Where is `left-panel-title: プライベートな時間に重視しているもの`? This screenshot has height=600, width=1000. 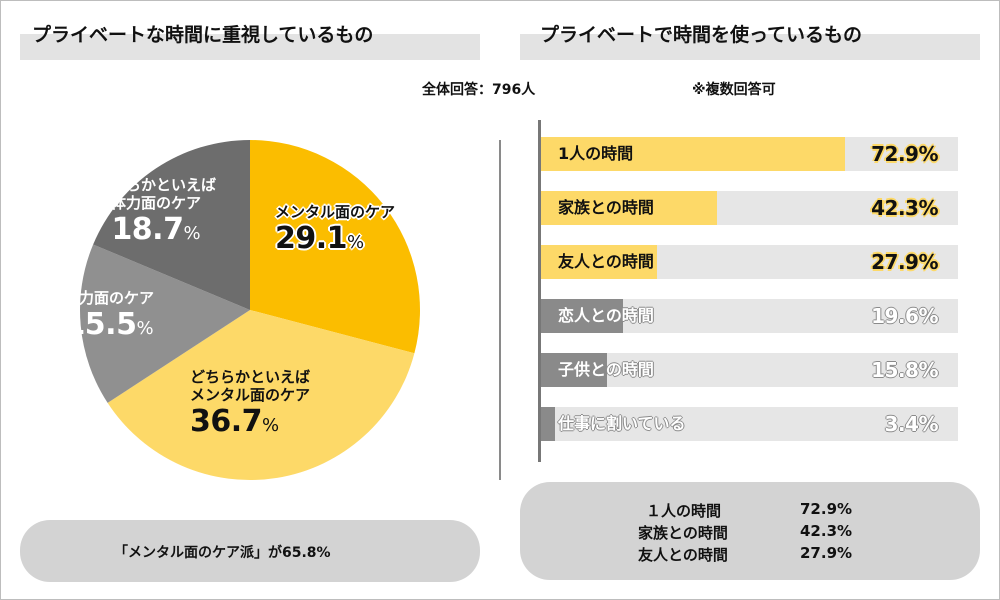
left-panel-title: プライベートな時間に重視しているもの is located at coordinates (203, 35).